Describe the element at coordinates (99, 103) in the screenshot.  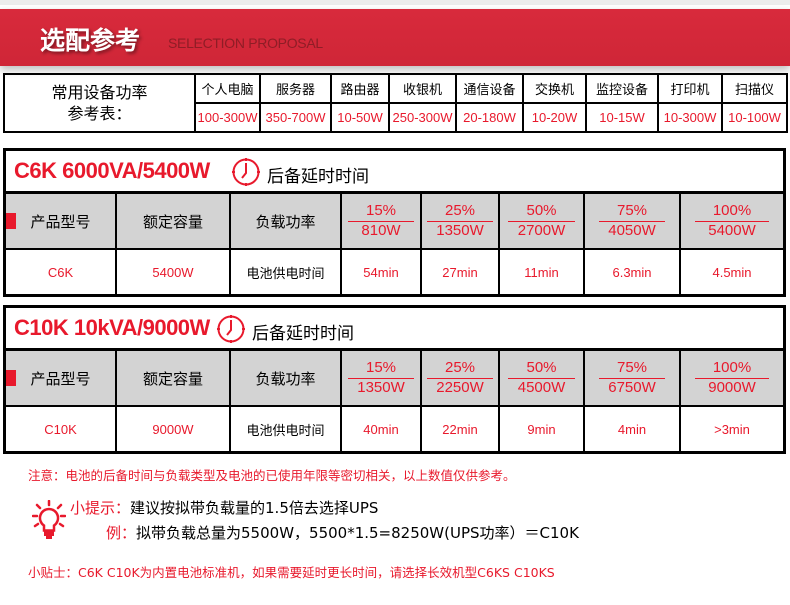
I see `reference-label: 常用设备功率 参考表：` at that location.